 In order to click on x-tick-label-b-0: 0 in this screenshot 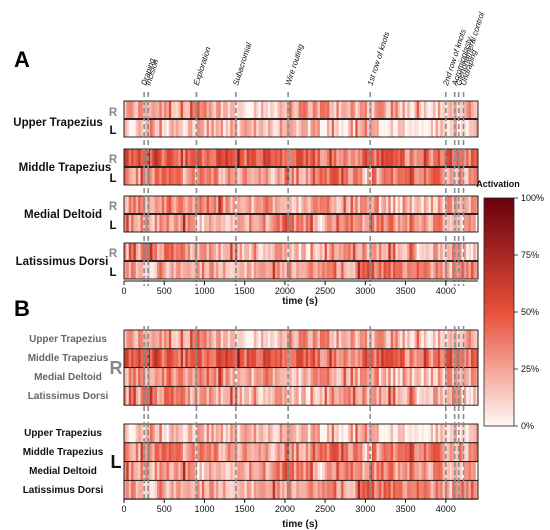, I will do `click(123, 509)`.